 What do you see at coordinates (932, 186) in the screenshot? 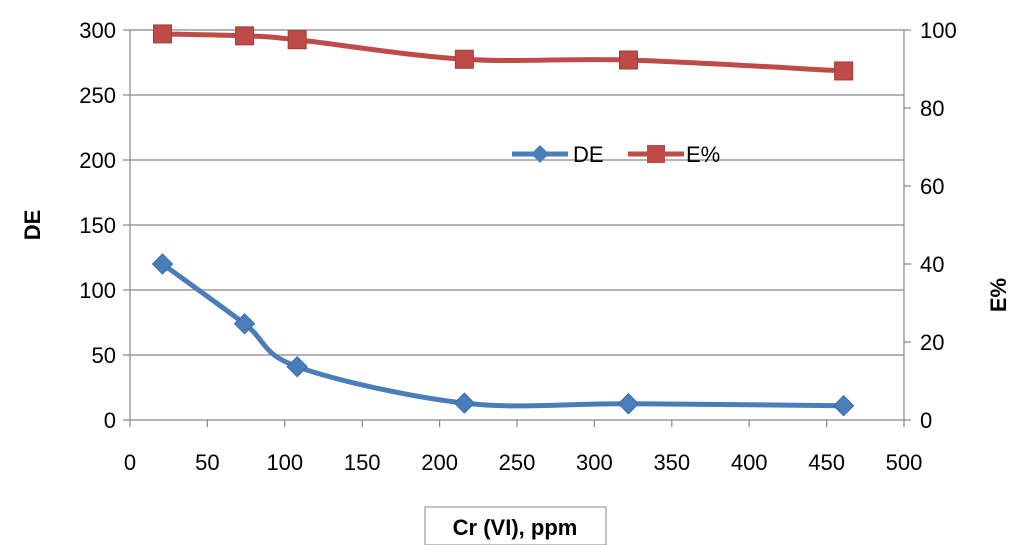
I see `y2-tick-label: 60` at bounding box center [932, 186].